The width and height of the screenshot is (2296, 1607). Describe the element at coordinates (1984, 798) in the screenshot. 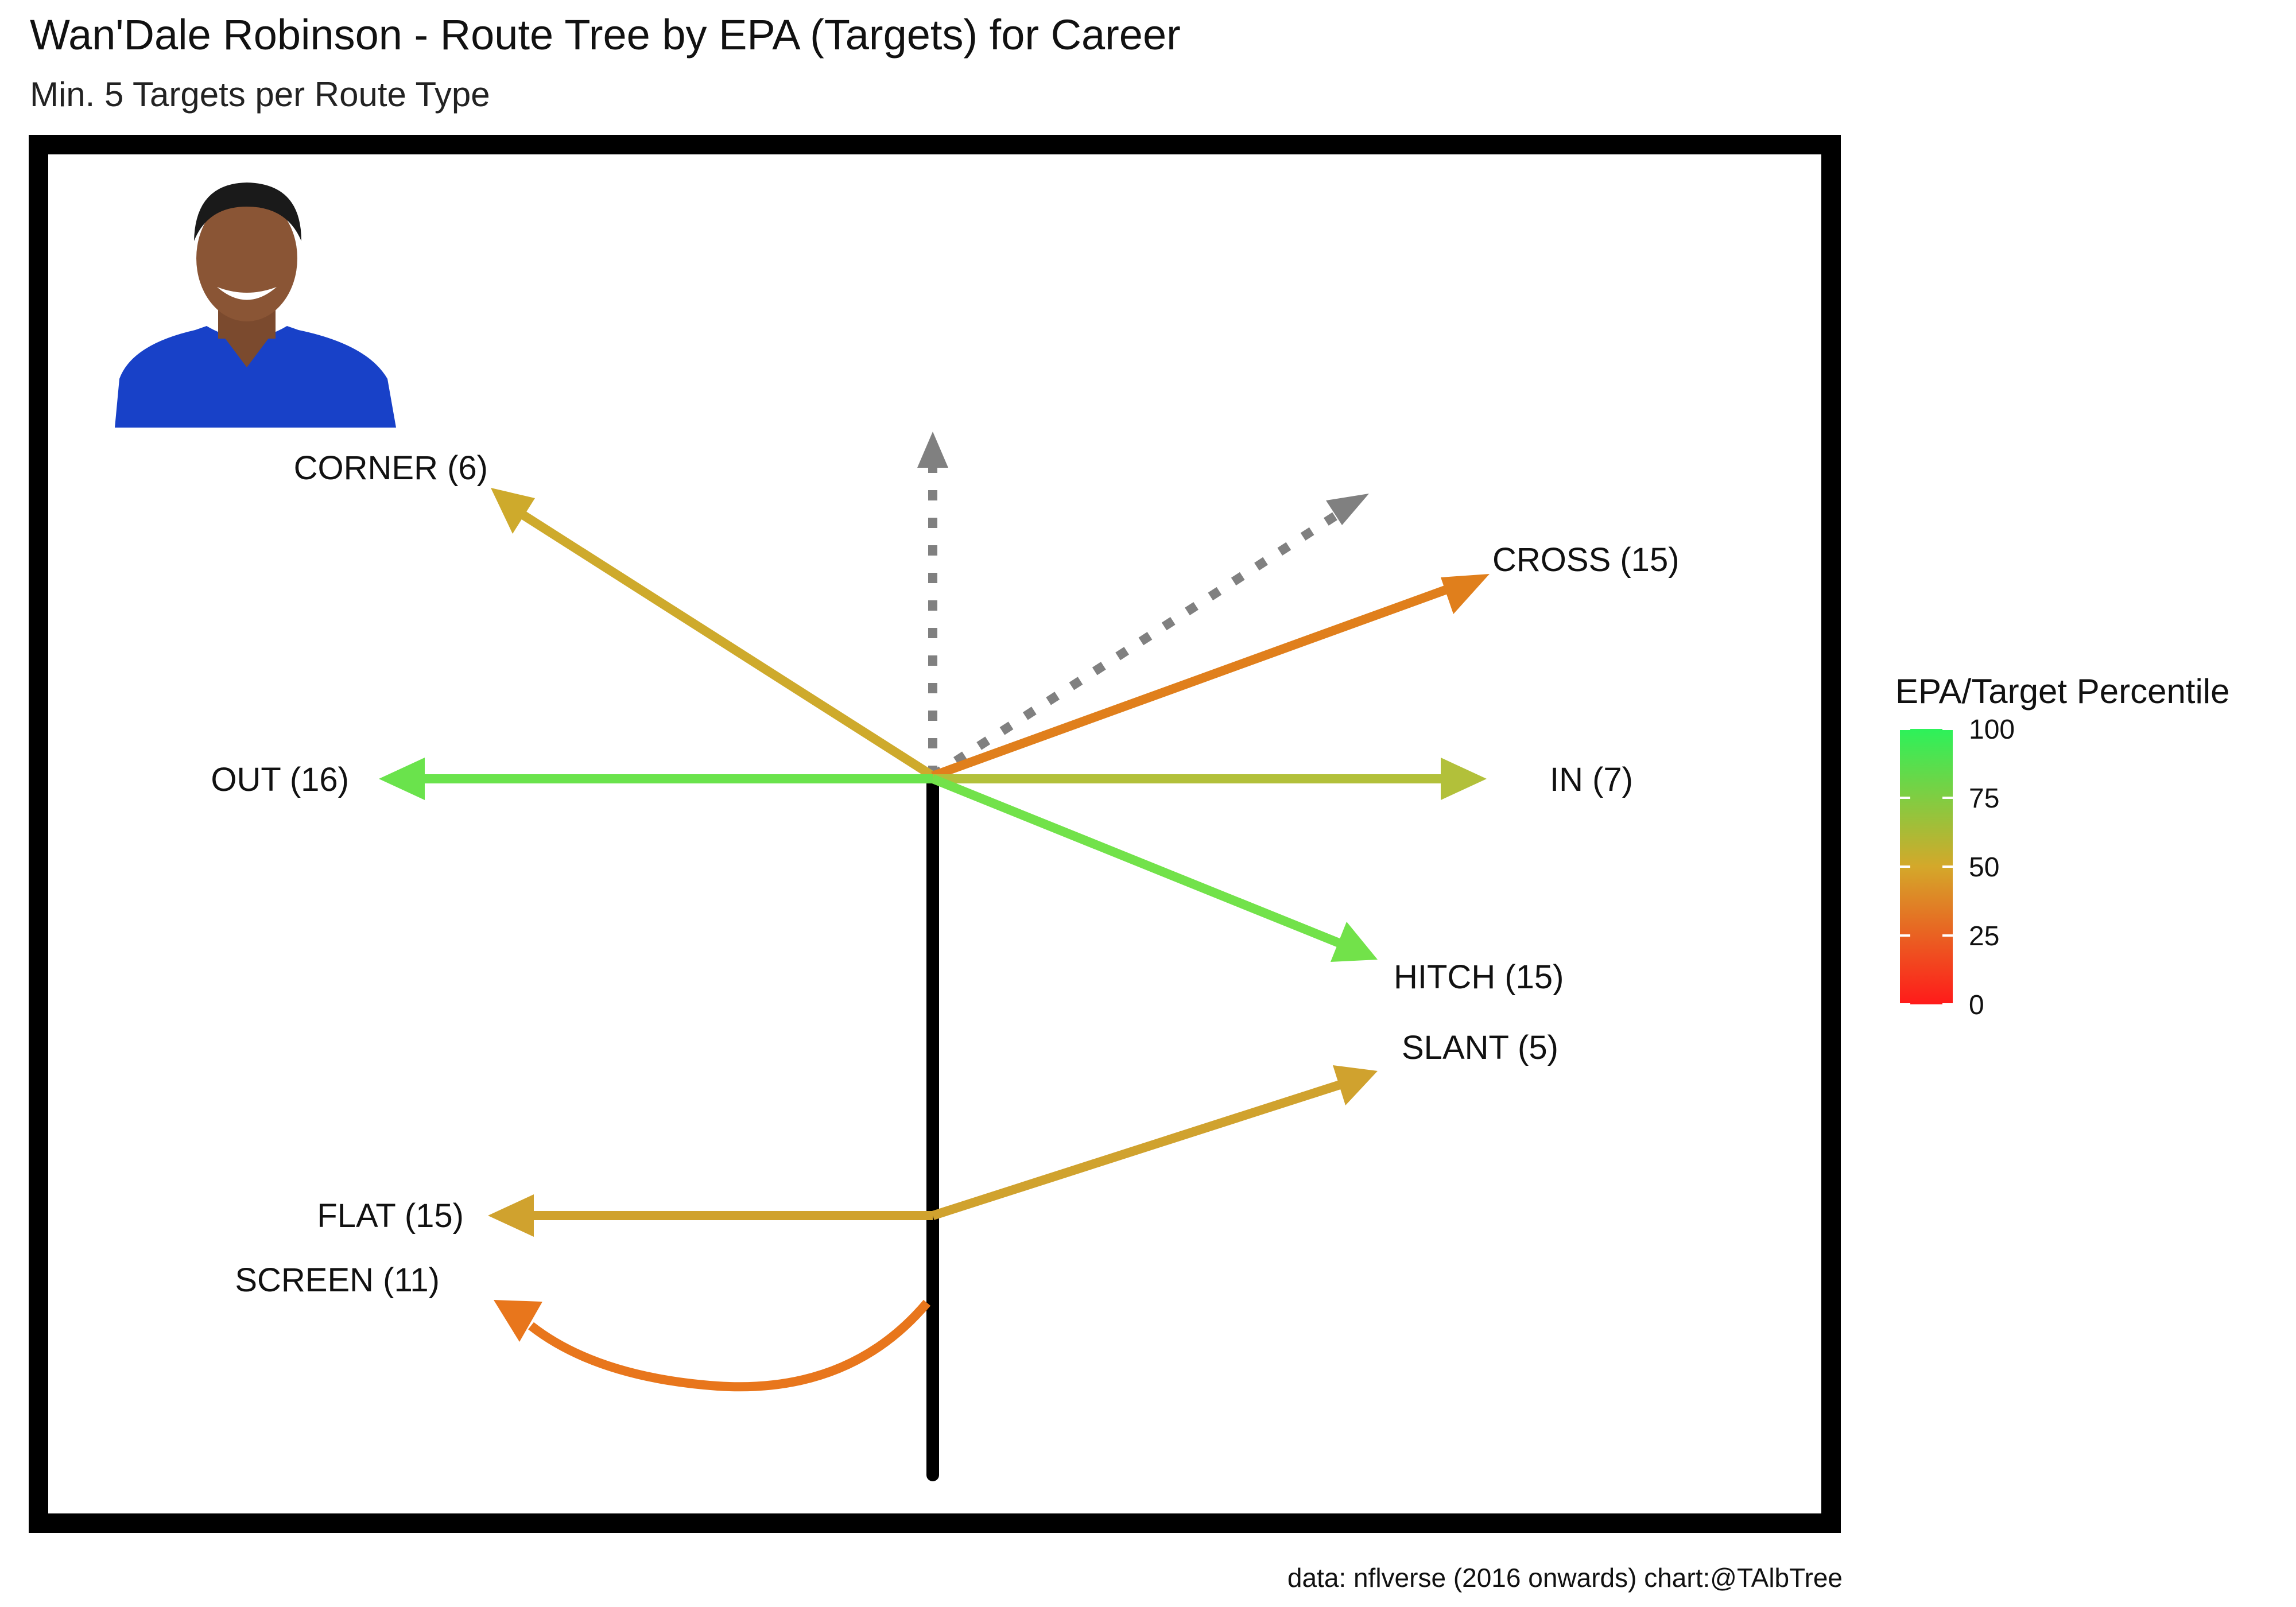

I see `legend-tick-label-3: 75` at that location.